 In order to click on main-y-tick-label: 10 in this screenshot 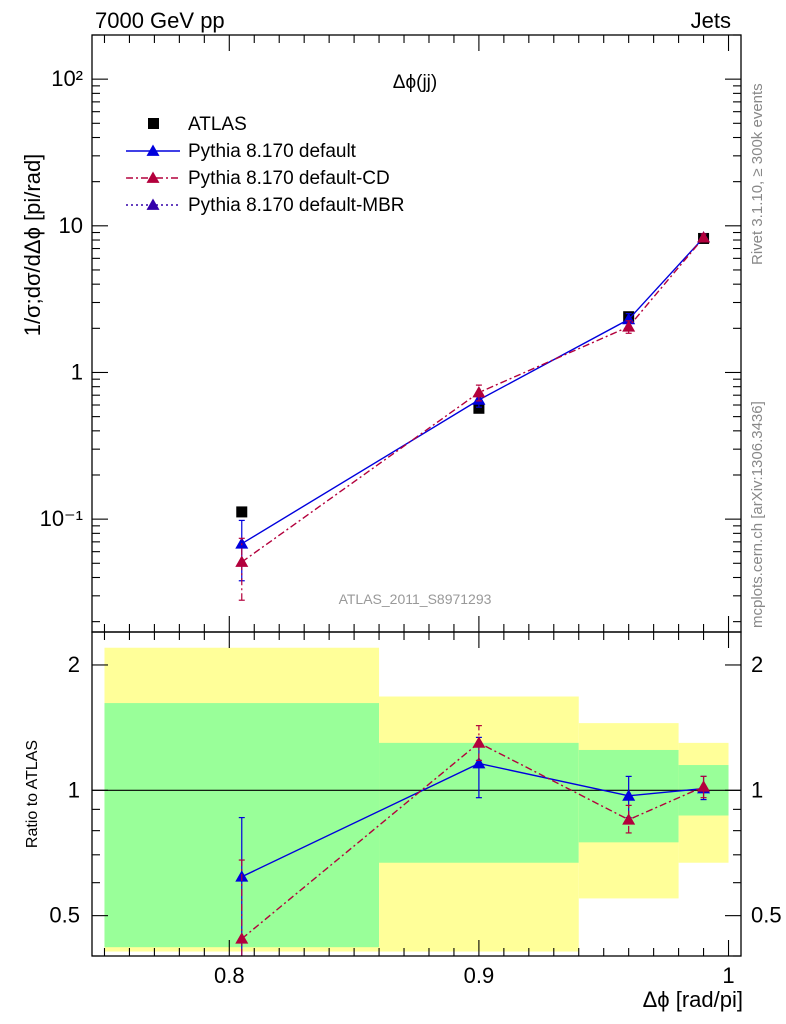, I will do `click(71, 225)`.